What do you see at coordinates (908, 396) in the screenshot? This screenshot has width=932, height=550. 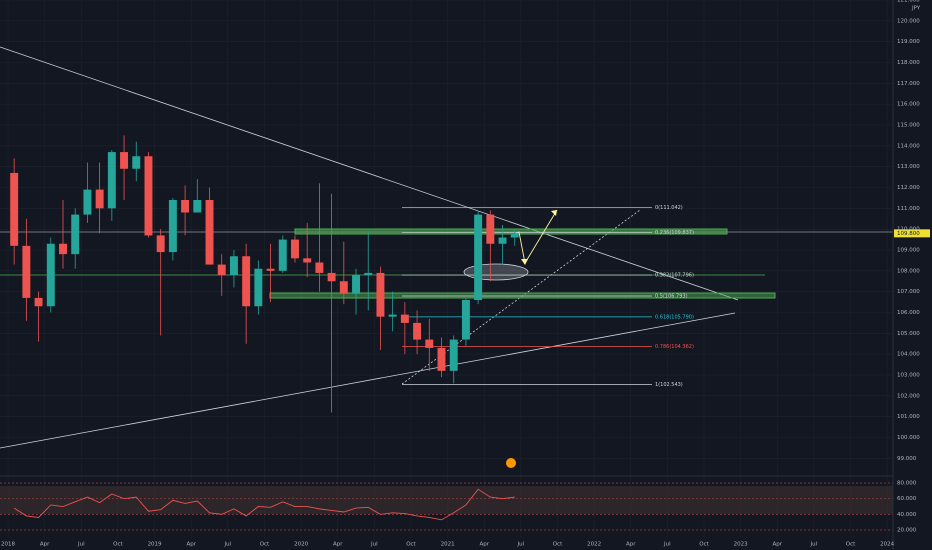 I see `y-tick-label: 102.000` at bounding box center [908, 396].